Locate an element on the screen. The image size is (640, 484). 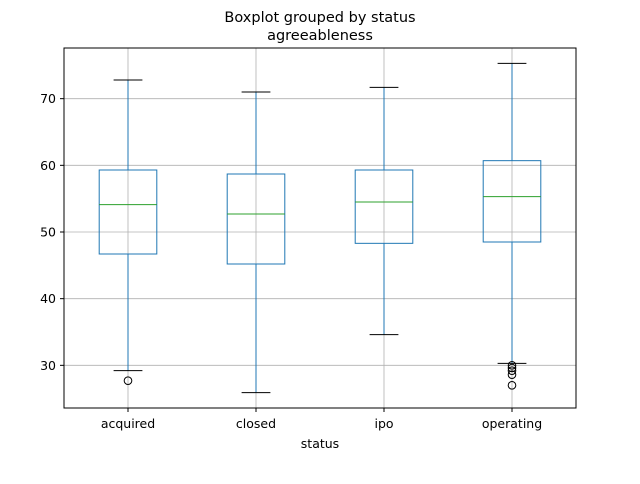
box-operating is located at coordinates (512, 226).